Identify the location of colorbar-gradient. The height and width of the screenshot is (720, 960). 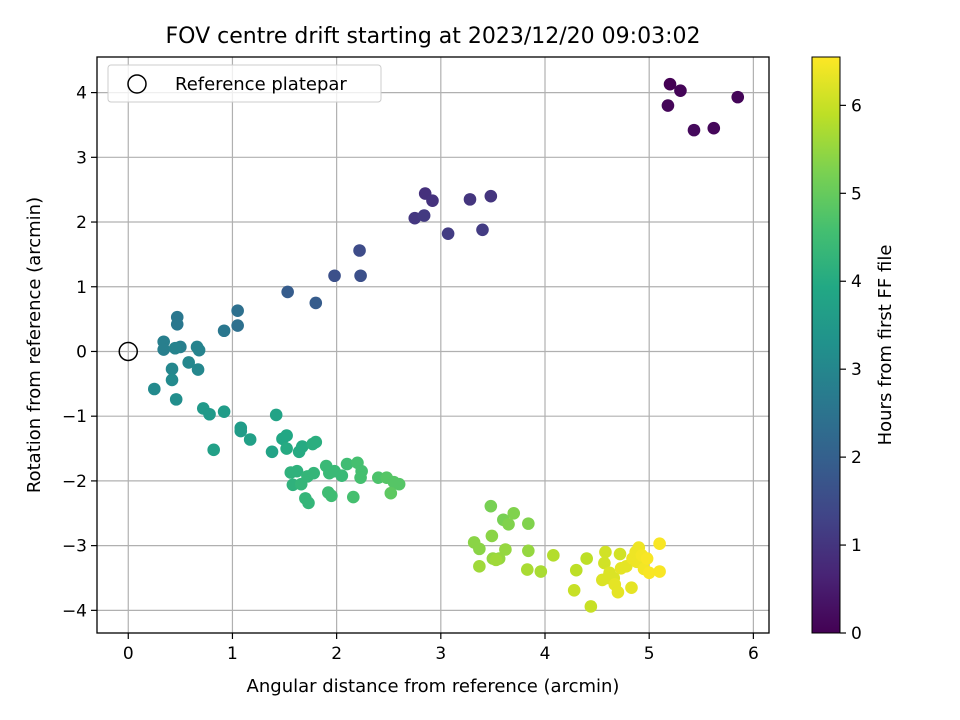
(826, 345).